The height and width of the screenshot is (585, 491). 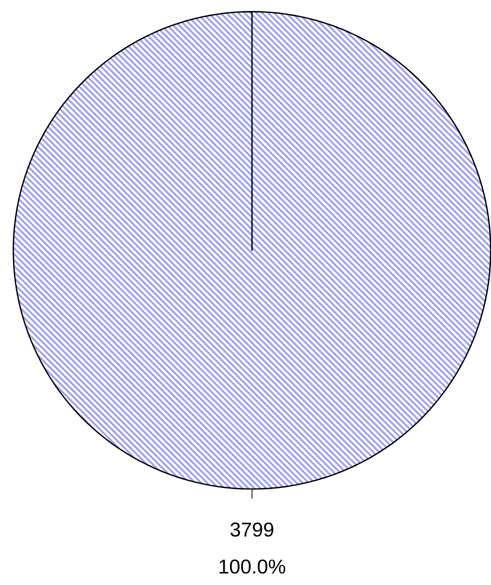 What do you see at coordinates (252, 566) in the screenshot?
I see `text: 100.0%` at bounding box center [252, 566].